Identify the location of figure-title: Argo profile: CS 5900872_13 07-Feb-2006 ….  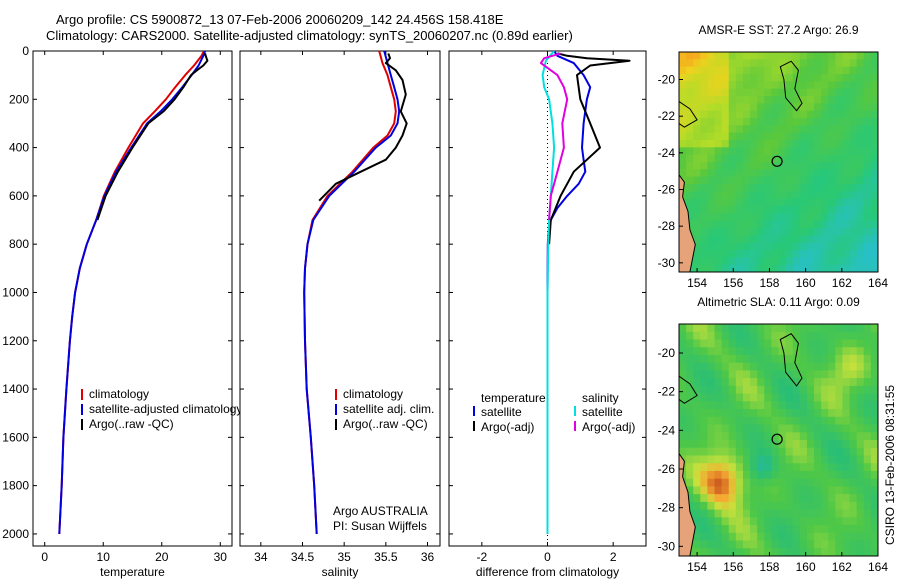
(280, 19).